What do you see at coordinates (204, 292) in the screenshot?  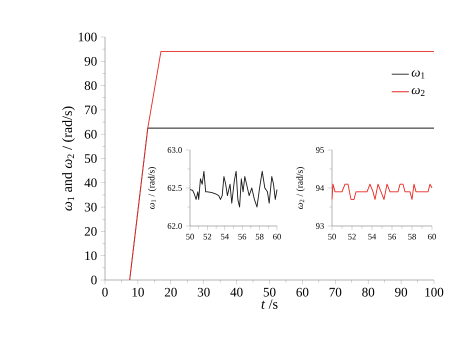 I see `x-tick-label: 30` at bounding box center [204, 292].